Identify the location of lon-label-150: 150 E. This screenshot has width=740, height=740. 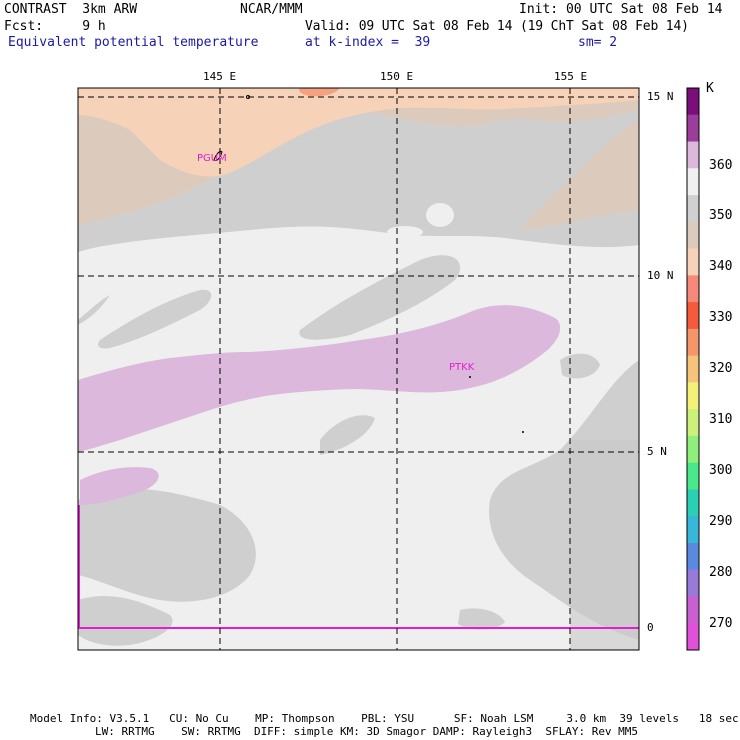
(397, 76).